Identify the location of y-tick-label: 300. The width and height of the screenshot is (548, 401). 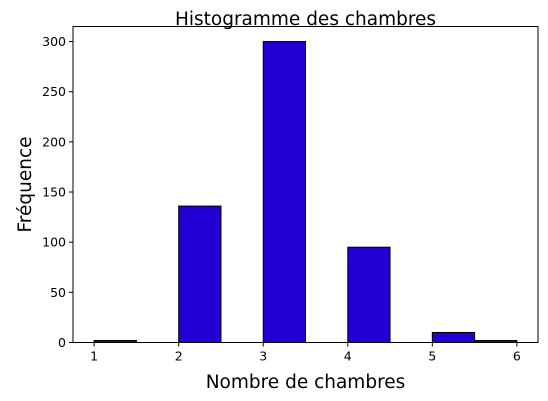
(54, 41).